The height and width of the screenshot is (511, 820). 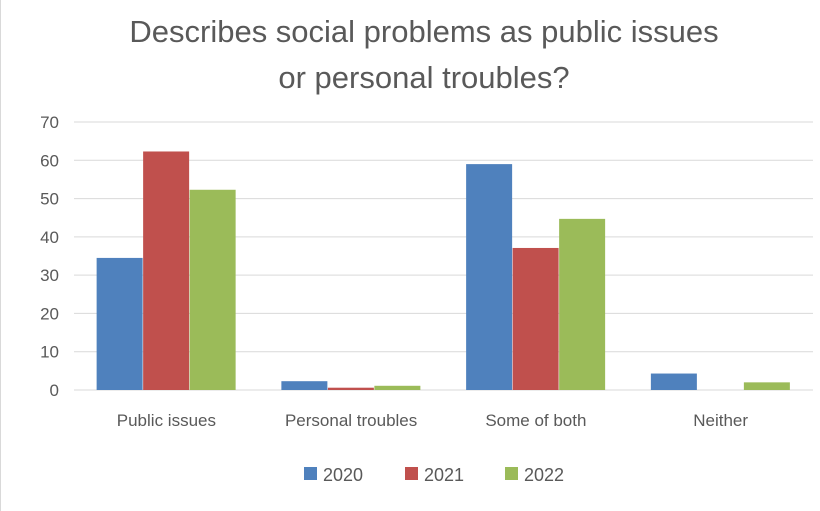 I want to click on bar-2021-personal-troubles, so click(x=350, y=388).